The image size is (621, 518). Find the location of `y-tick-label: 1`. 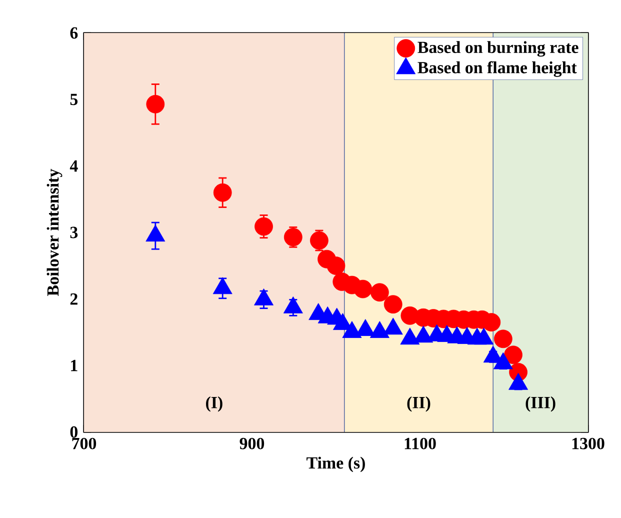

y-tick-label: 1 is located at coordinates (74, 366).